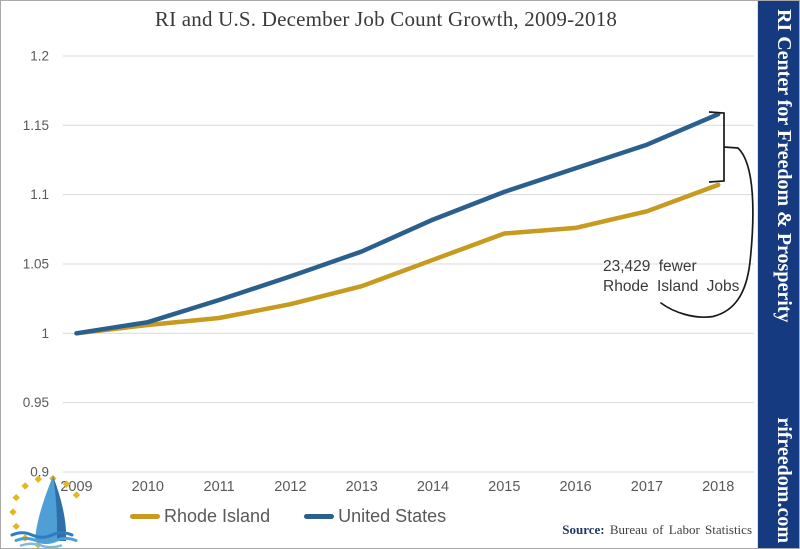 The height and width of the screenshot is (549, 800). I want to click on legend-label: Rhode Island, so click(217, 516).